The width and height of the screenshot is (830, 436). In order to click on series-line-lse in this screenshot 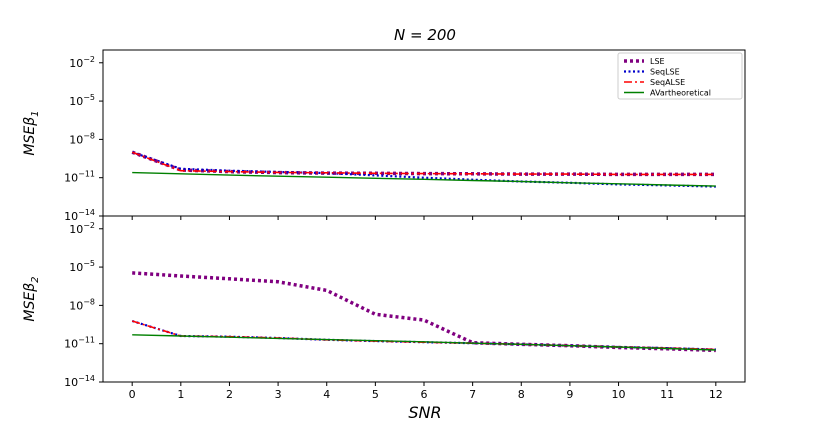, I will do `click(424, 312)`.